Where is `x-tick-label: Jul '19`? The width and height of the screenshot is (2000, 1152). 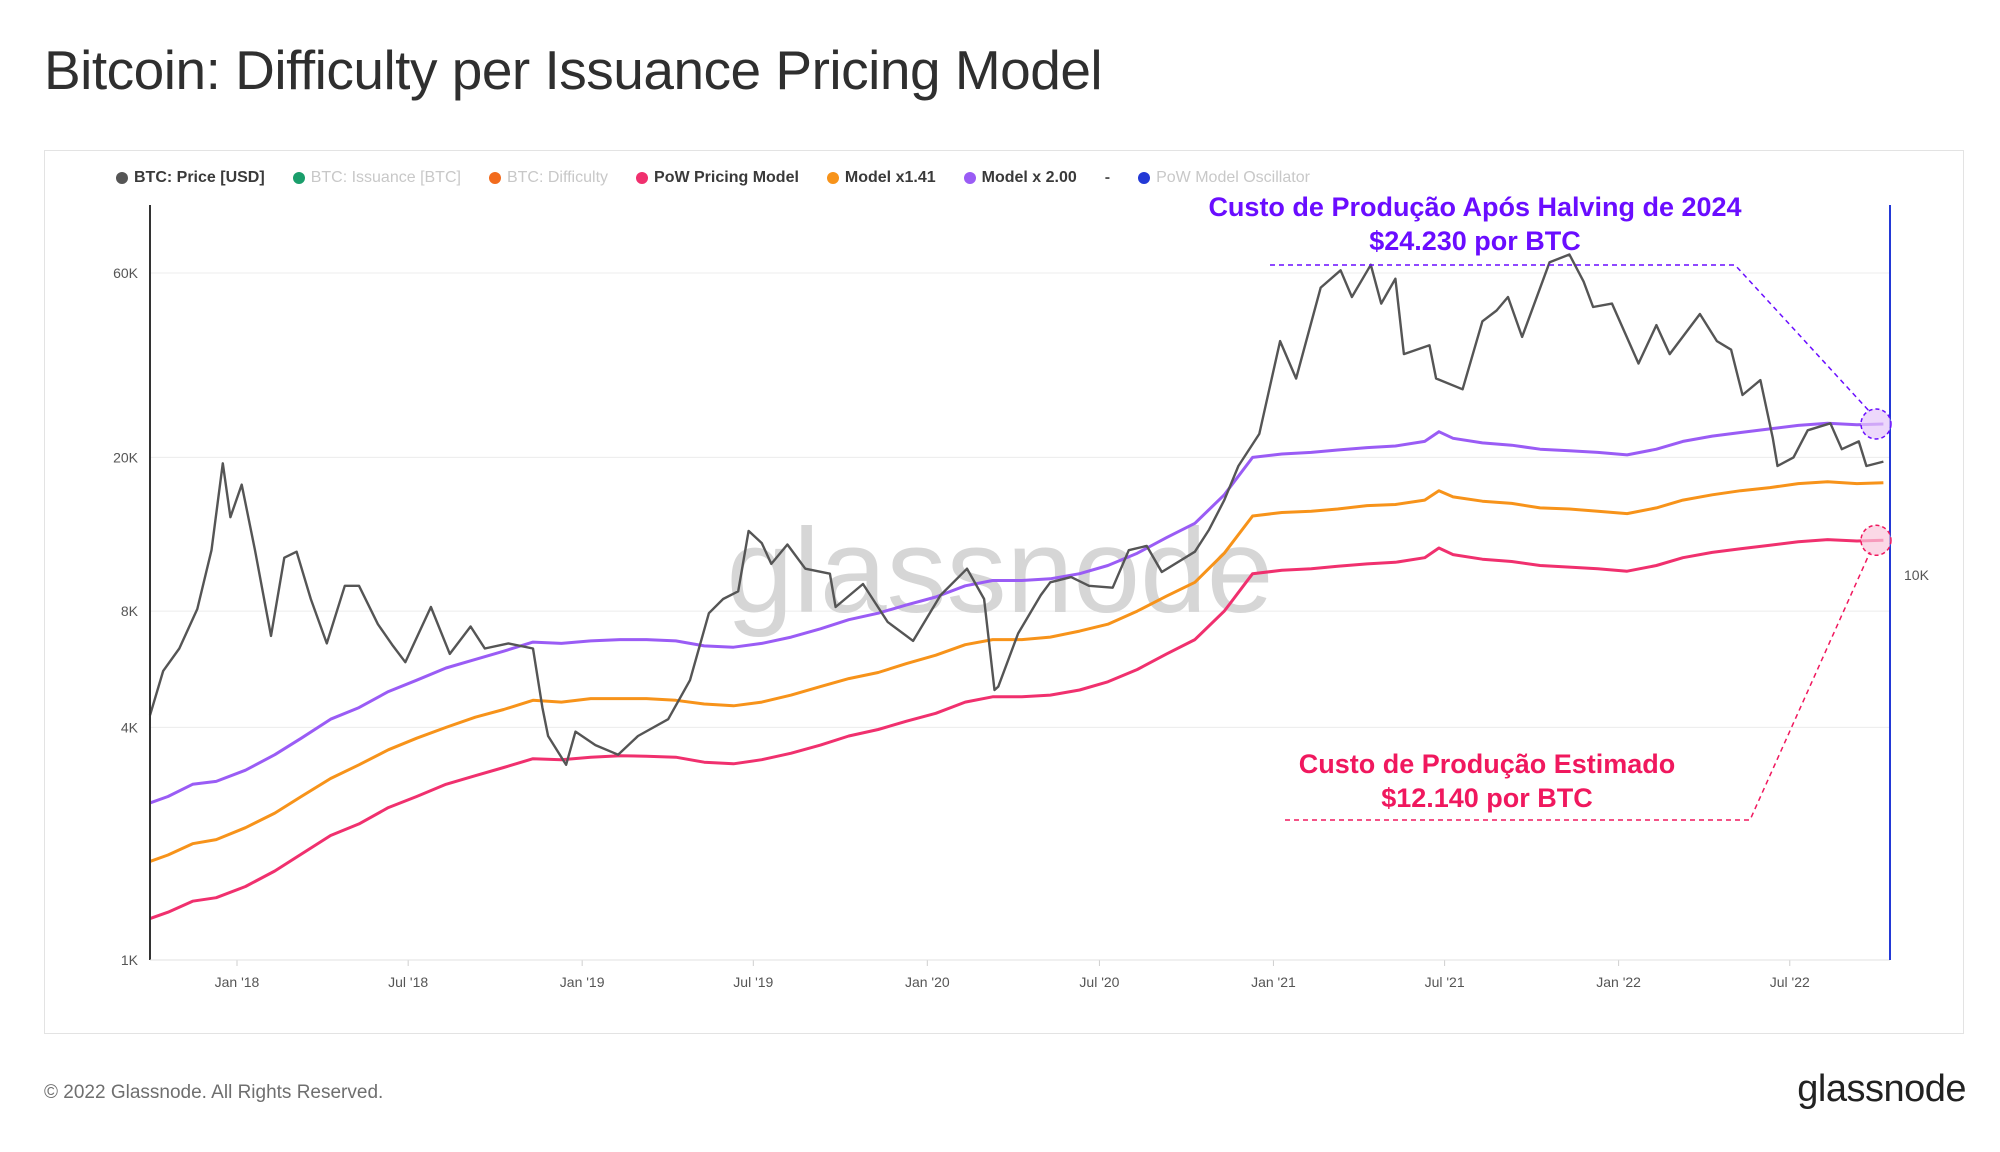
x-tick-label: Jul '19 is located at coordinates (753, 982).